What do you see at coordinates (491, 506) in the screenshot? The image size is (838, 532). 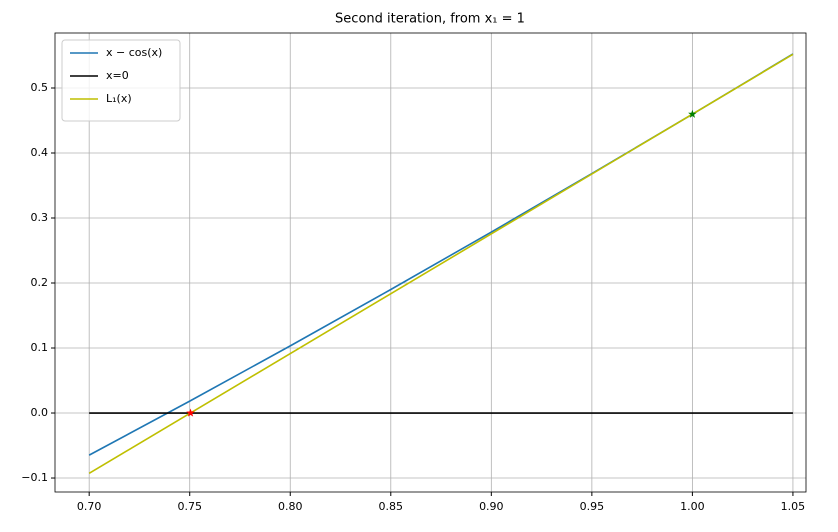 I see `x-tick-label: 0.90` at bounding box center [491, 506].